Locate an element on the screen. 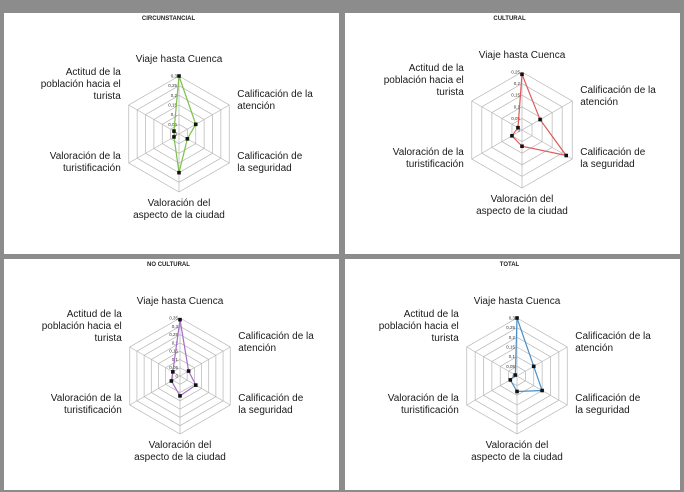 Image resolution: width=684 pixels, height=492 pixels. chart-title: CIRCUNSTANCIAL is located at coordinates (169, 19).